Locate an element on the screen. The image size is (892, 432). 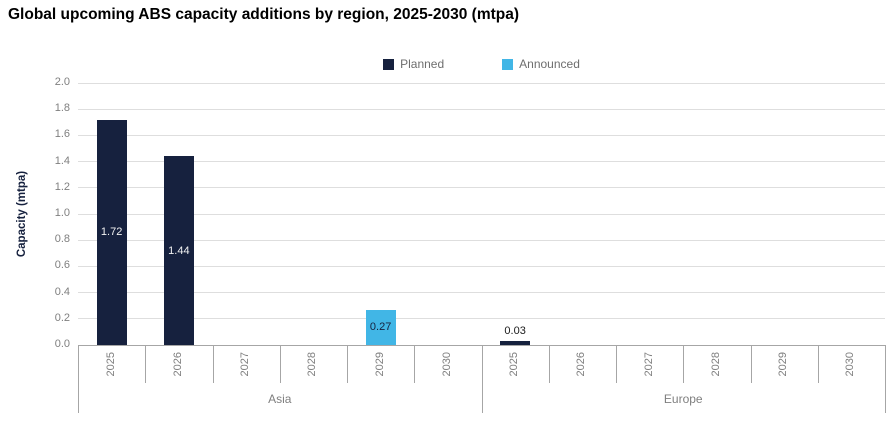
y-tick-label: 0.0 is located at coordinates (62, 344).